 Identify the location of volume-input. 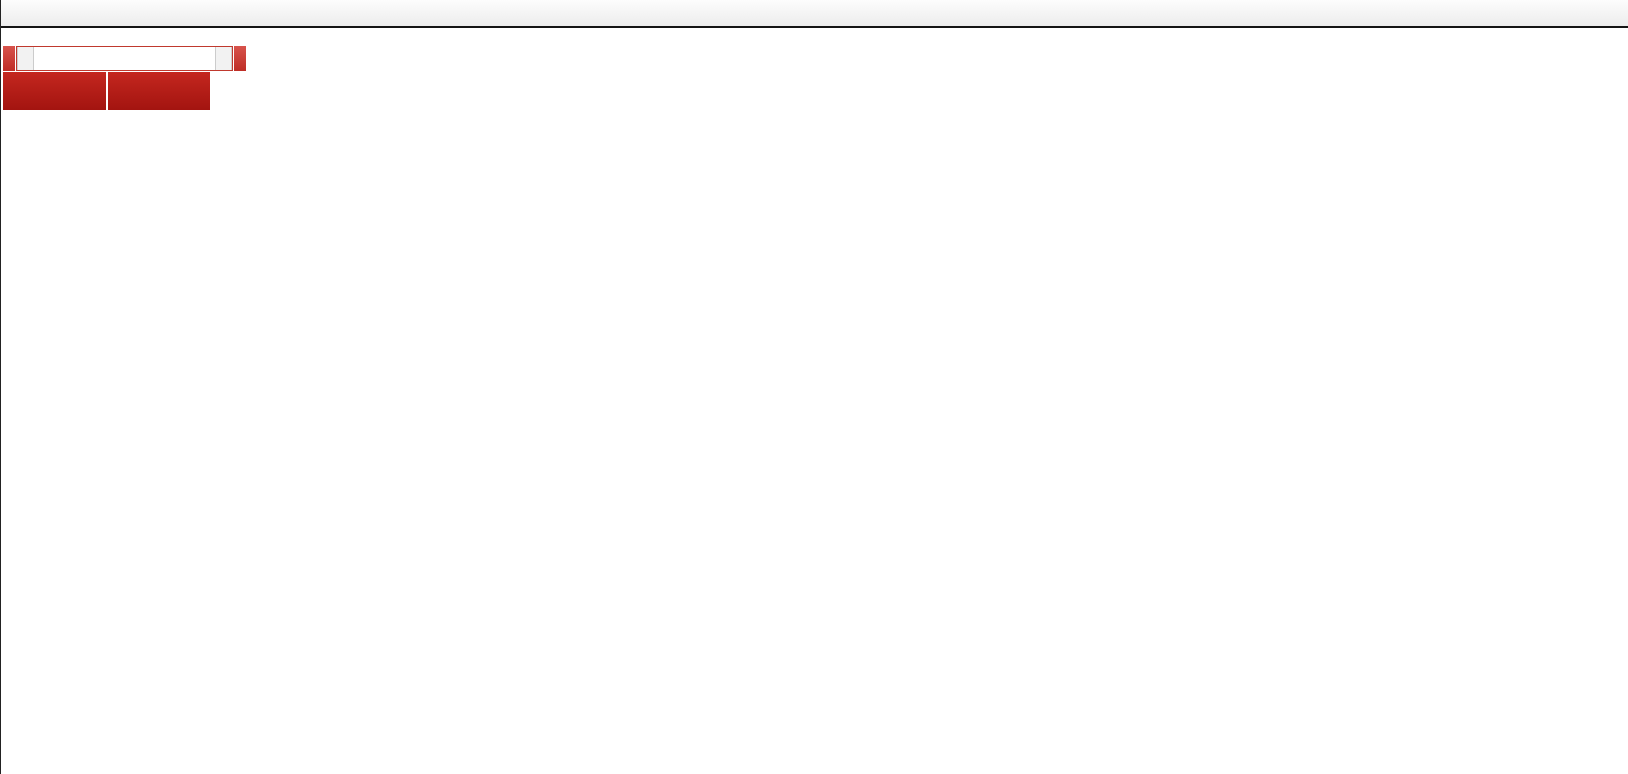
(124, 58).